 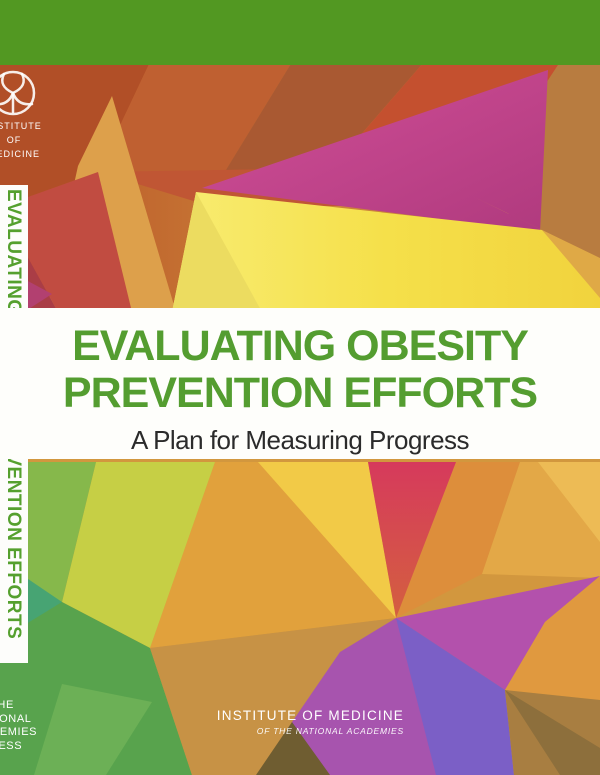 I want to click on book-title-line-2: PREVENTION EFFORTS, so click(x=300, y=393).